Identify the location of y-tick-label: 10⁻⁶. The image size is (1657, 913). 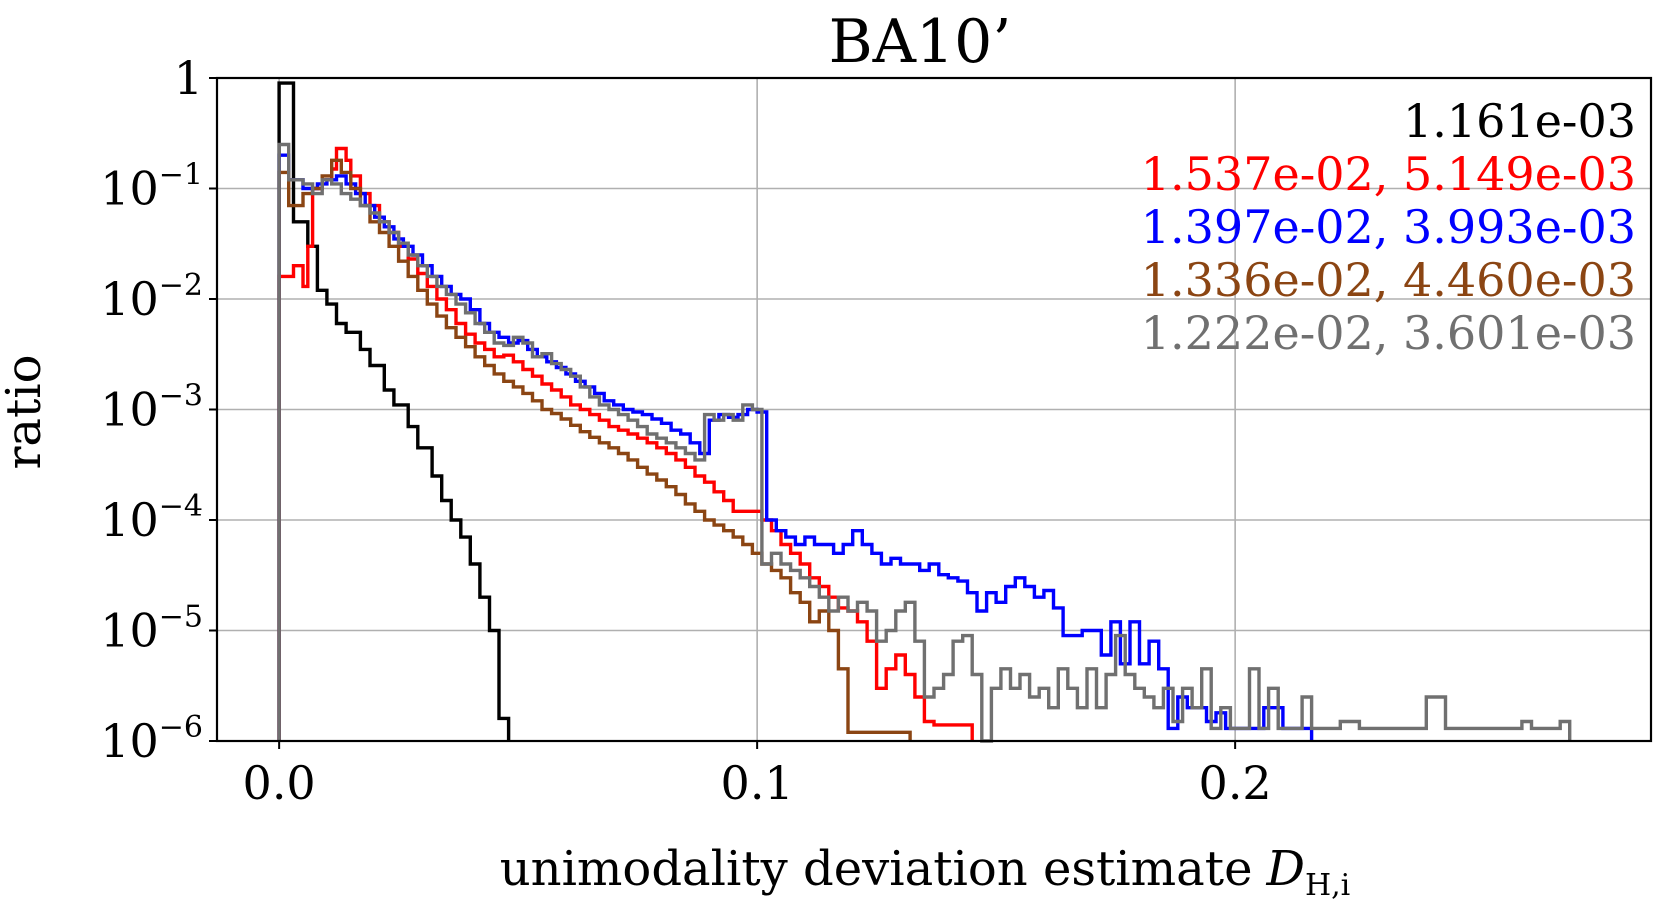
(151, 739).